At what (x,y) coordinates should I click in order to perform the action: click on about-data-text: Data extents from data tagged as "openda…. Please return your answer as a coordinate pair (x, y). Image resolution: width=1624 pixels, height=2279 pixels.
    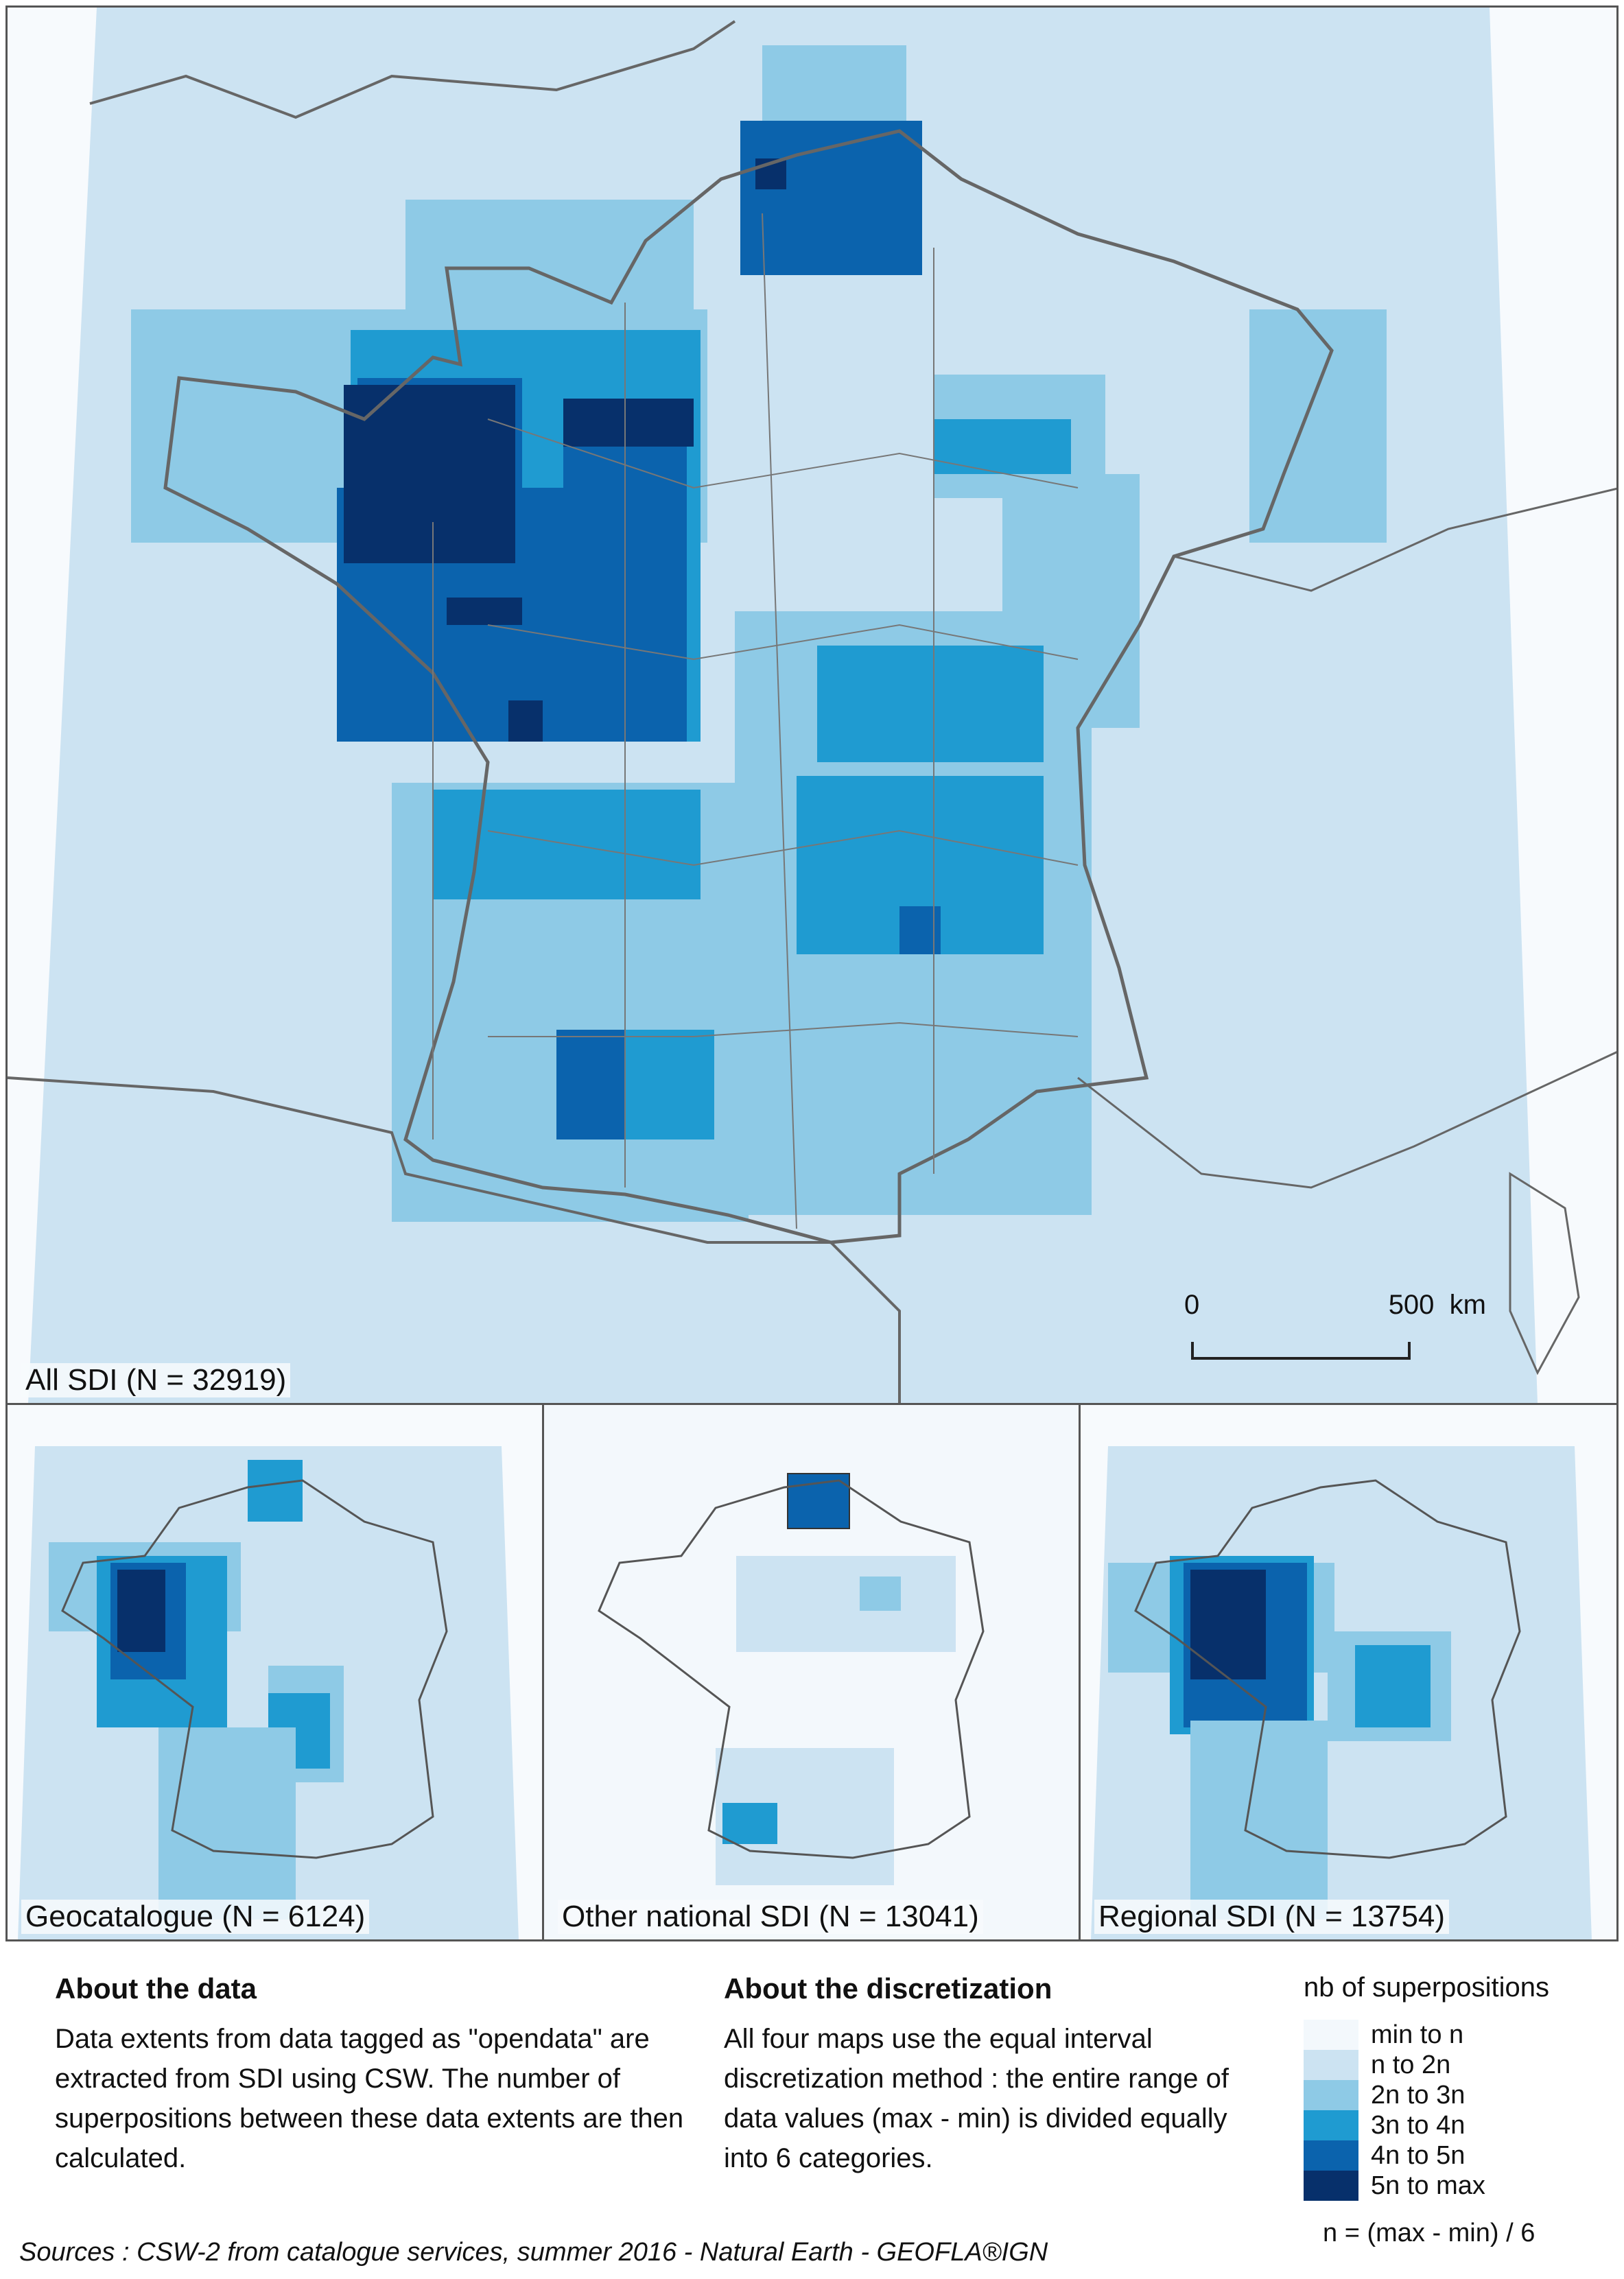
    Looking at the image, I should click on (369, 2098).